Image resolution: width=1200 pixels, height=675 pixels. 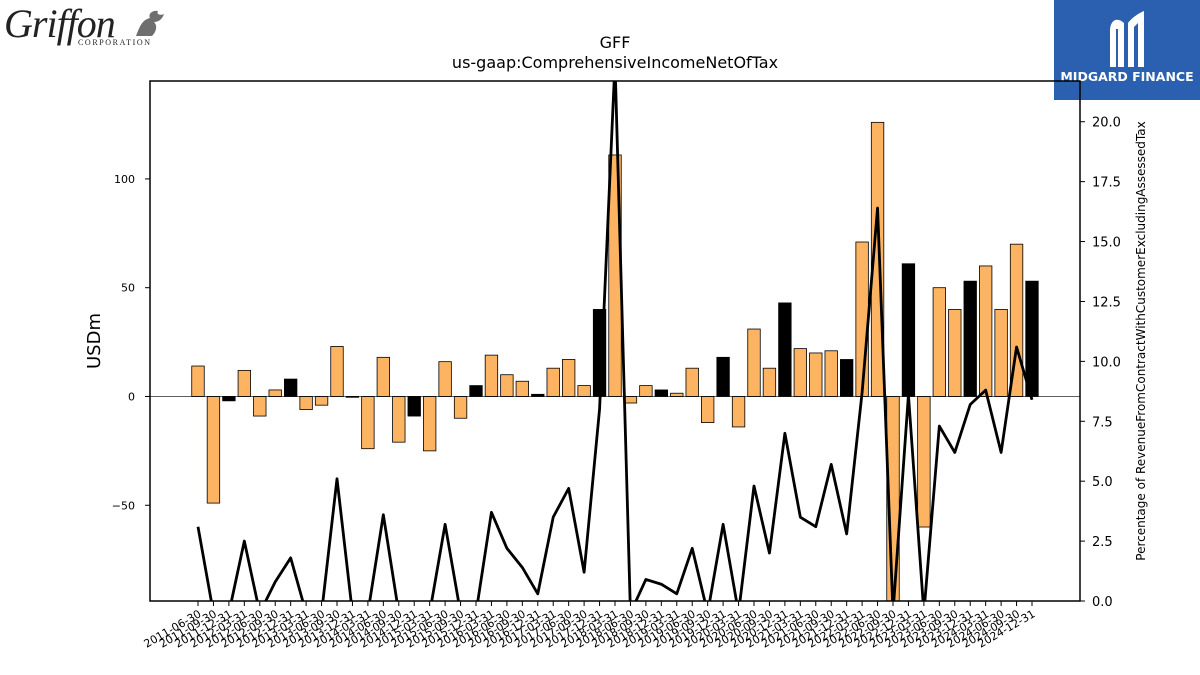 I want to click on griffon-logo-wordmark: Griffon, so click(x=60, y=23).